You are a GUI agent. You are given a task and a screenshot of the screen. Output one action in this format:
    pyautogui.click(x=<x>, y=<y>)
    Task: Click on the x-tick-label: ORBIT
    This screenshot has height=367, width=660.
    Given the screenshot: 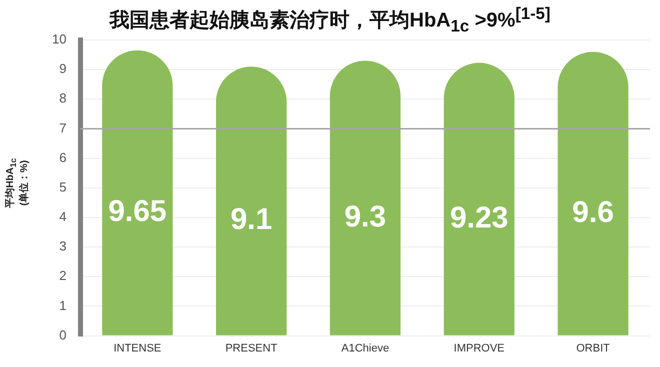 What is the action you would take?
    pyautogui.click(x=593, y=348)
    